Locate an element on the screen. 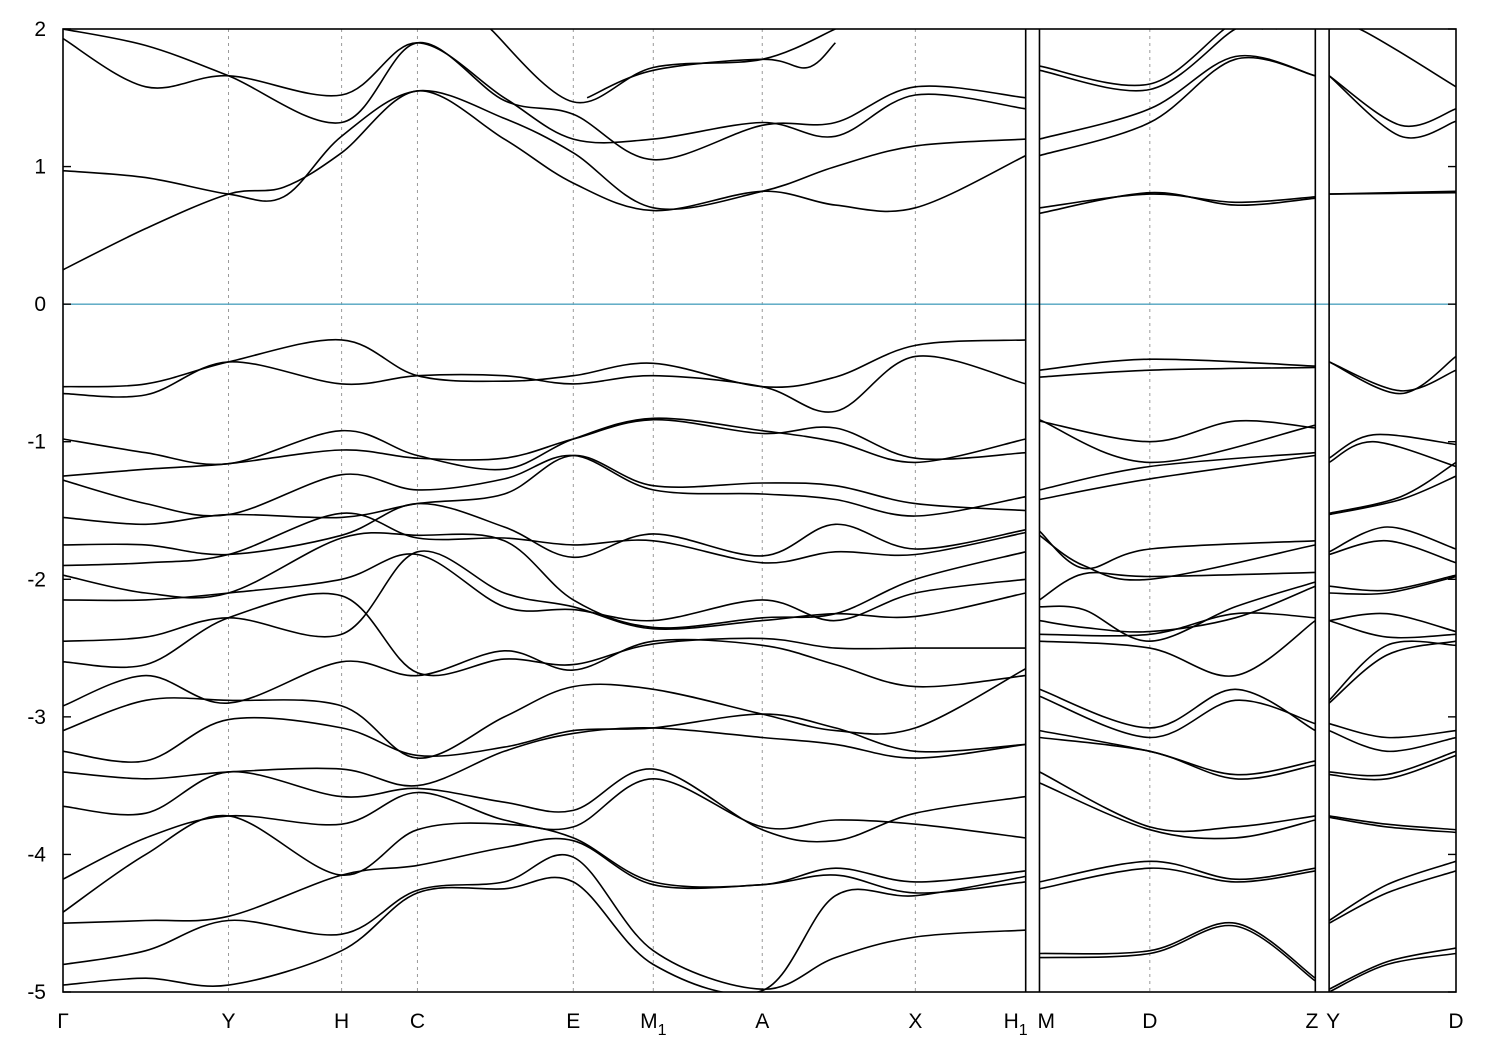 This screenshot has width=1500, height=1050. xtick-label-6: A is located at coordinates (762, 1021).